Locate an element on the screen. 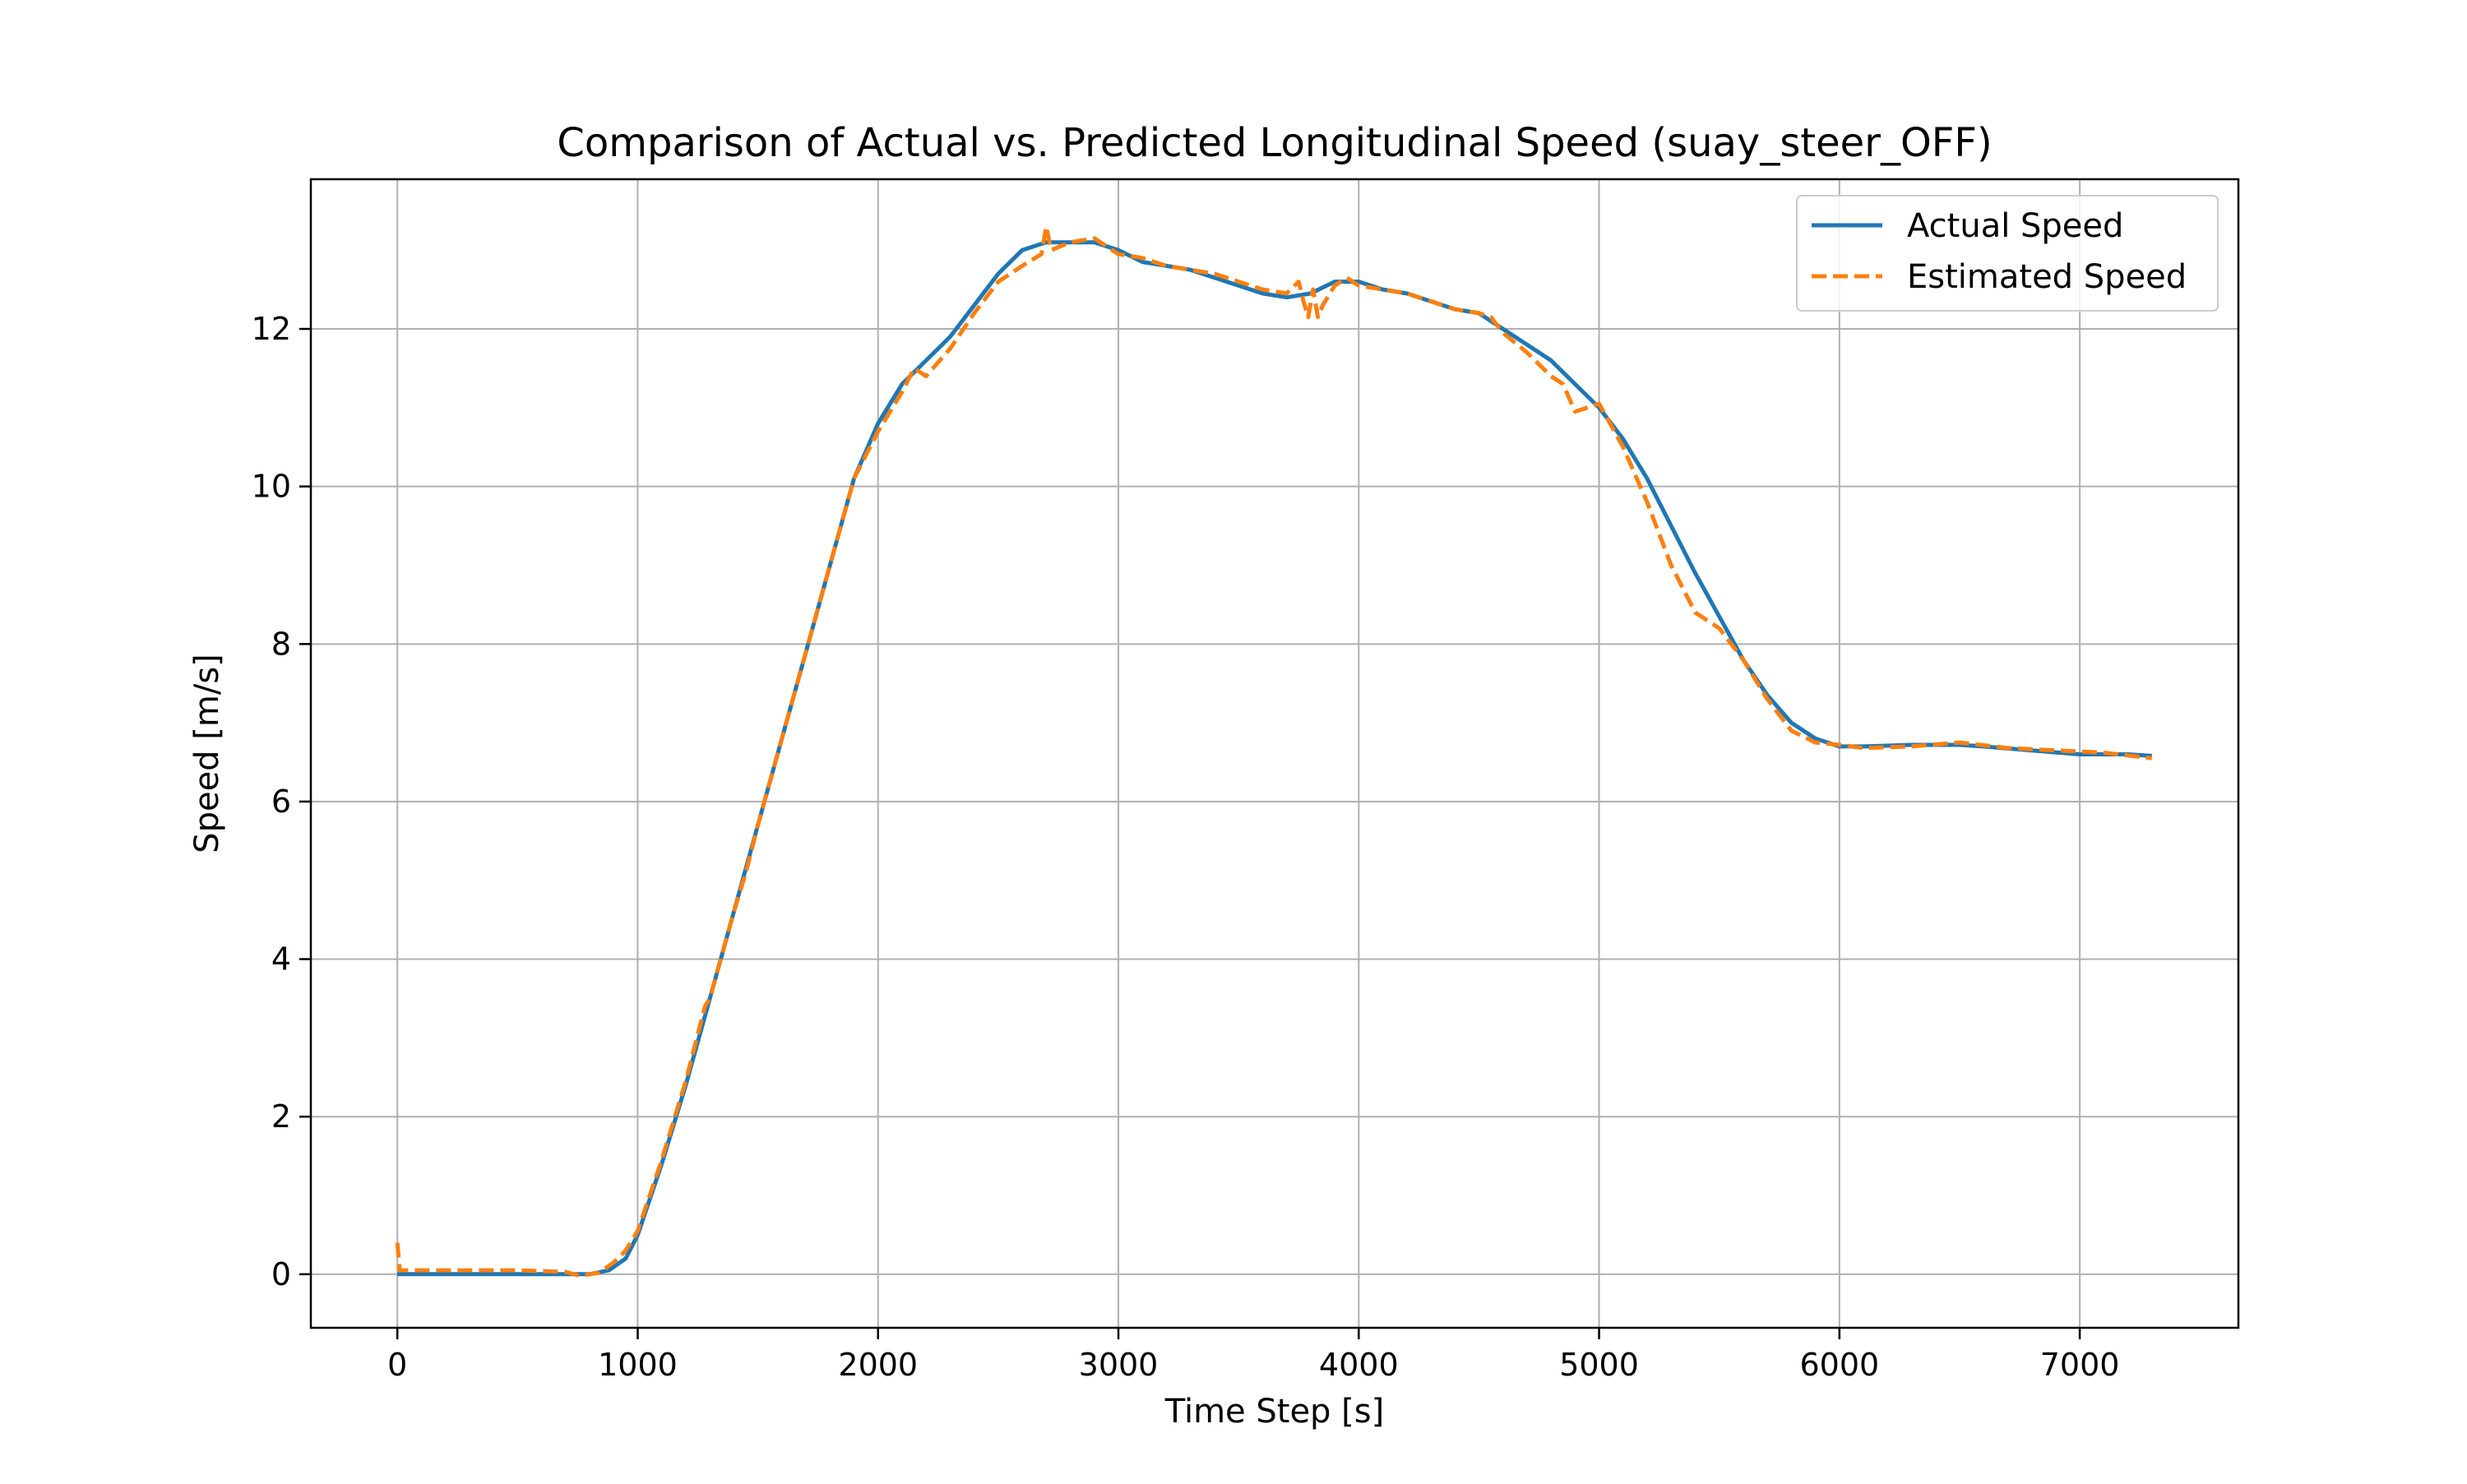 The width and height of the screenshot is (2467, 1484). y-tick-label: 6 is located at coordinates (281, 802).